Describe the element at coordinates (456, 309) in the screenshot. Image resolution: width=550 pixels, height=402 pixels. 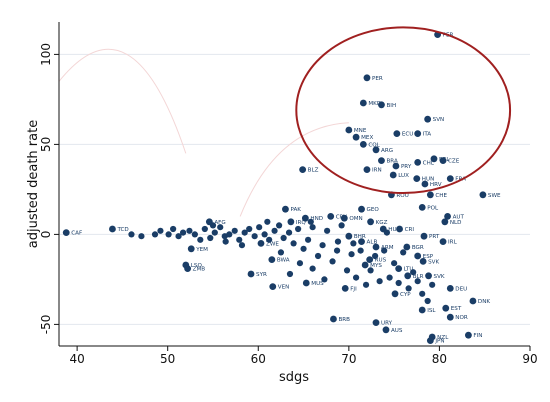
I see `point-label: EST` at that location.